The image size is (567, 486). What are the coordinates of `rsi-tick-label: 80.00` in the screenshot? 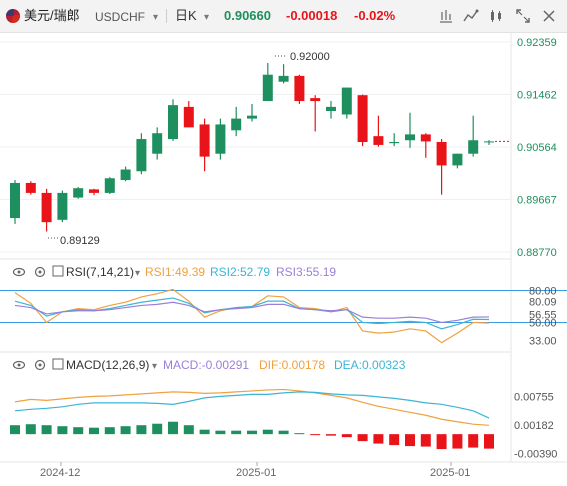 It's located at (543, 292).